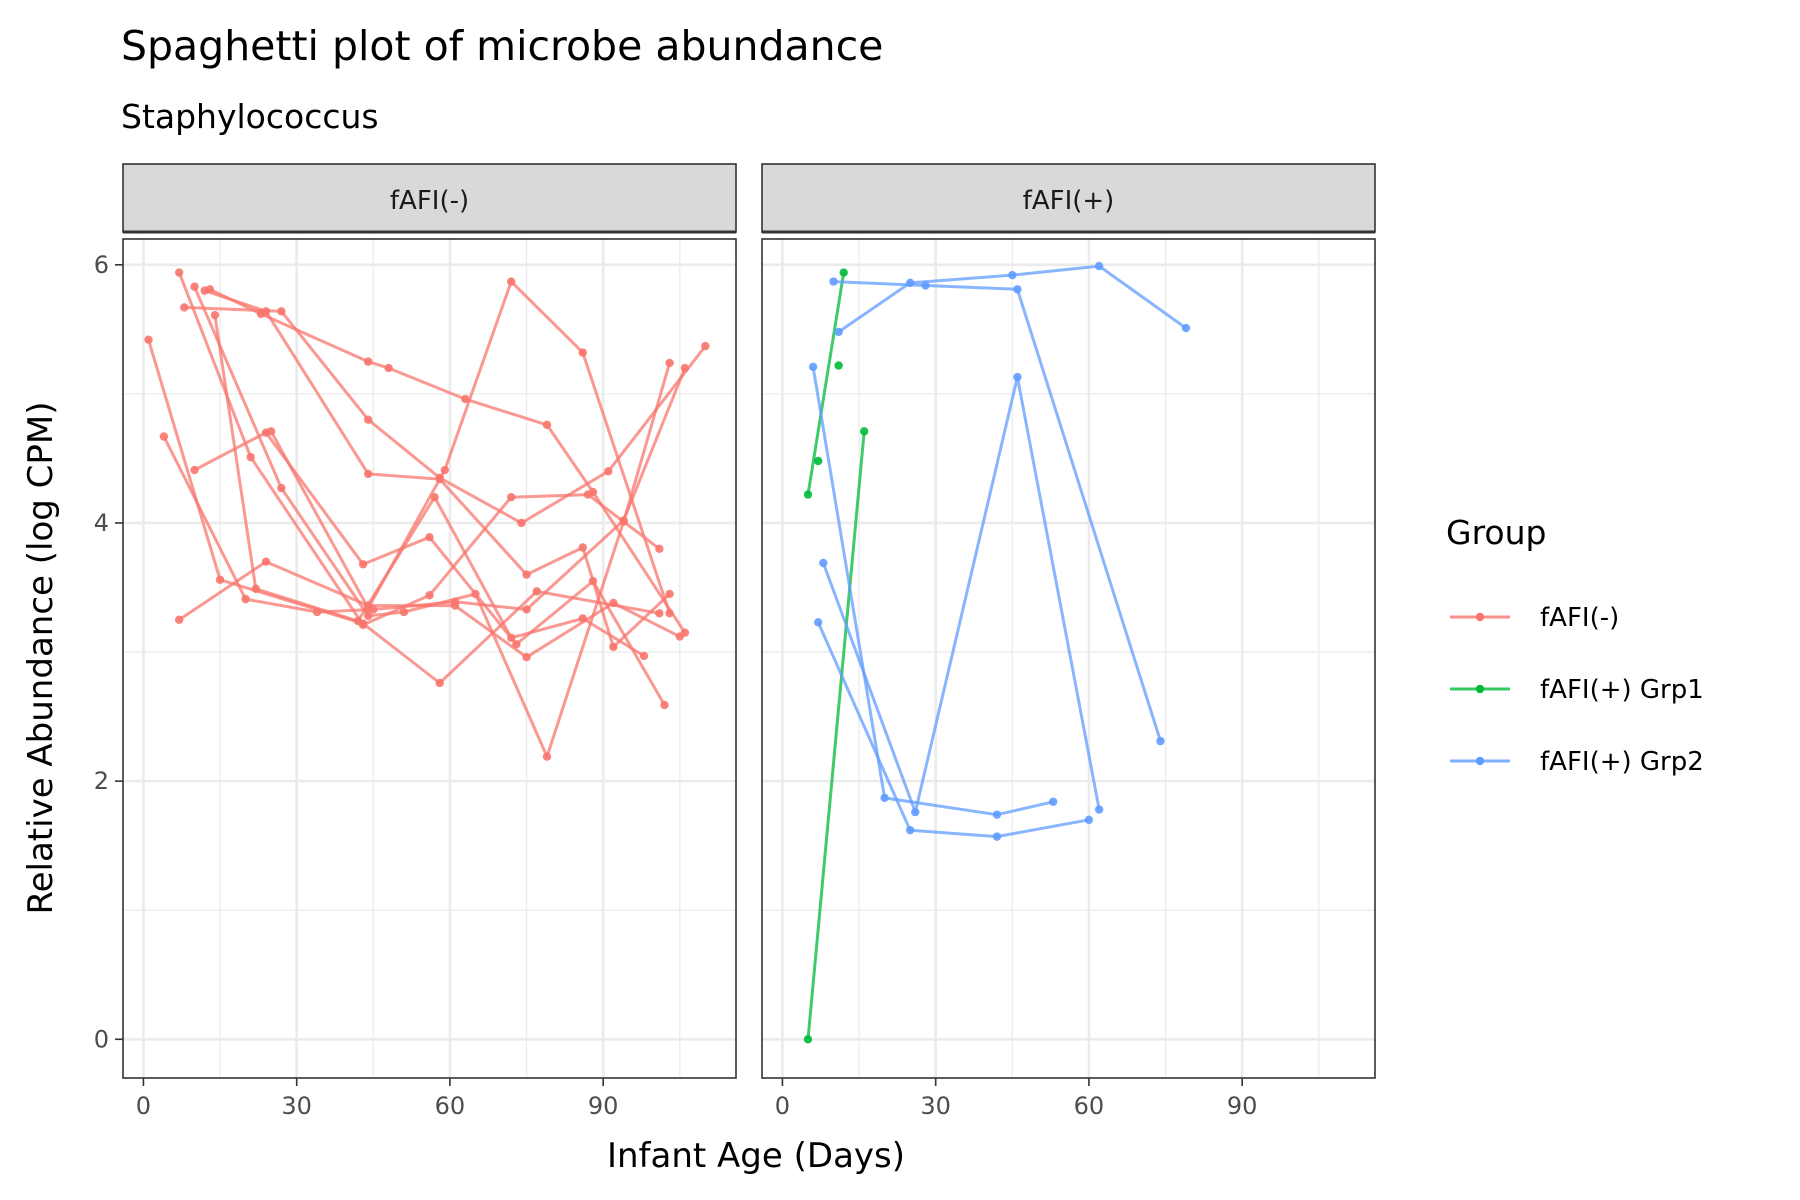  What do you see at coordinates (1577, 690) in the screenshot?
I see `legend-item: fAFI(+) Grp1` at bounding box center [1577, 690].